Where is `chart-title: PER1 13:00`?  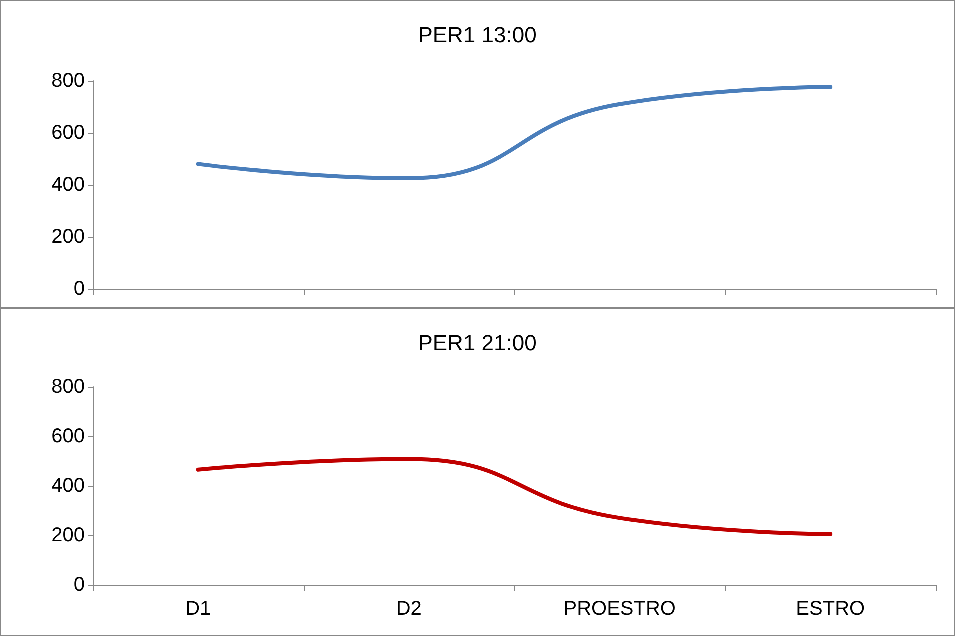
chart-title: PER1 13:00 is located at coordinates (477, 35).